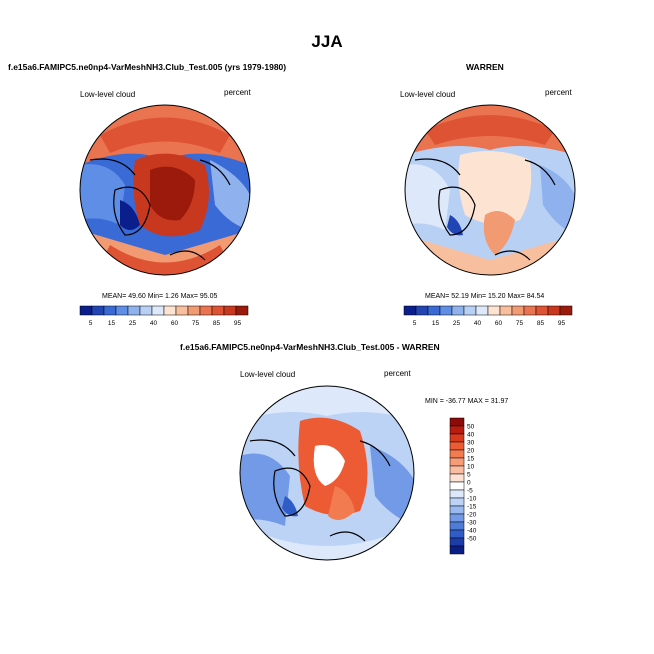 The image size is (654, 654). I want to click on obs-colorbar: 5 15 25 40 60 75 85 95, so click(488, 316).